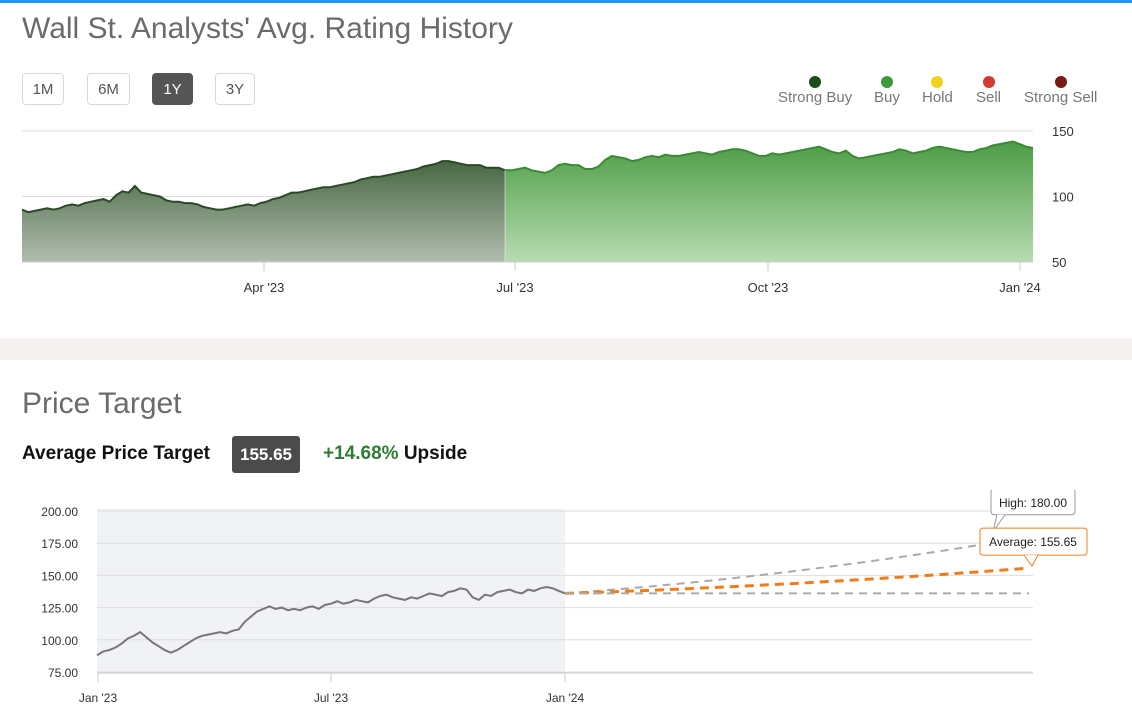 The width and height of the screenshot is (1132, 721). I want to click on legend-dot-hold, so click(937, 82).